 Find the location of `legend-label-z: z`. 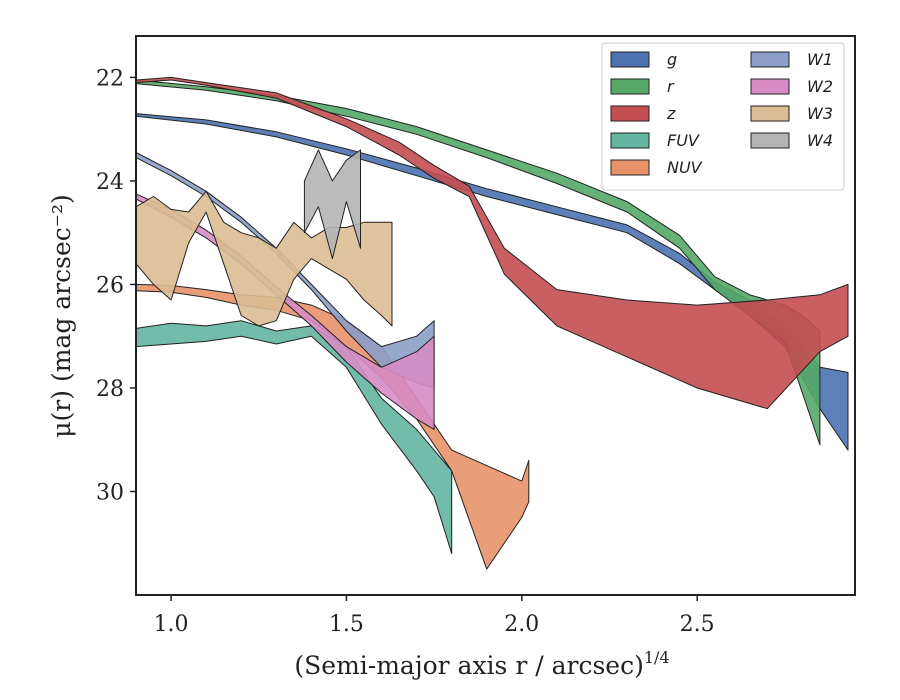

legend-label-z: z is located at coordinates (671, 113).